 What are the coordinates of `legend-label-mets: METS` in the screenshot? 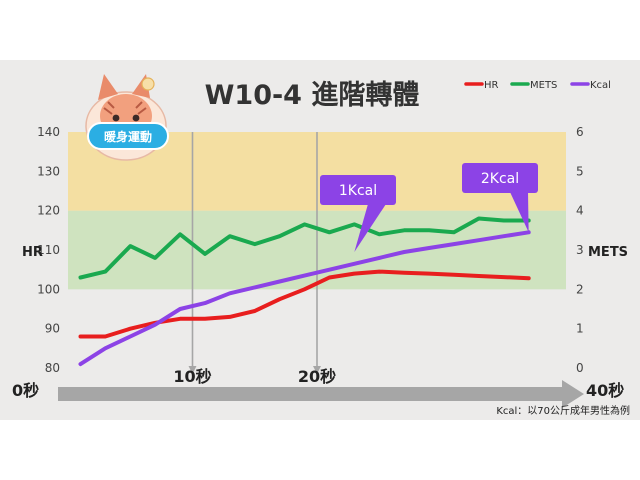 It's located at (543, 85).